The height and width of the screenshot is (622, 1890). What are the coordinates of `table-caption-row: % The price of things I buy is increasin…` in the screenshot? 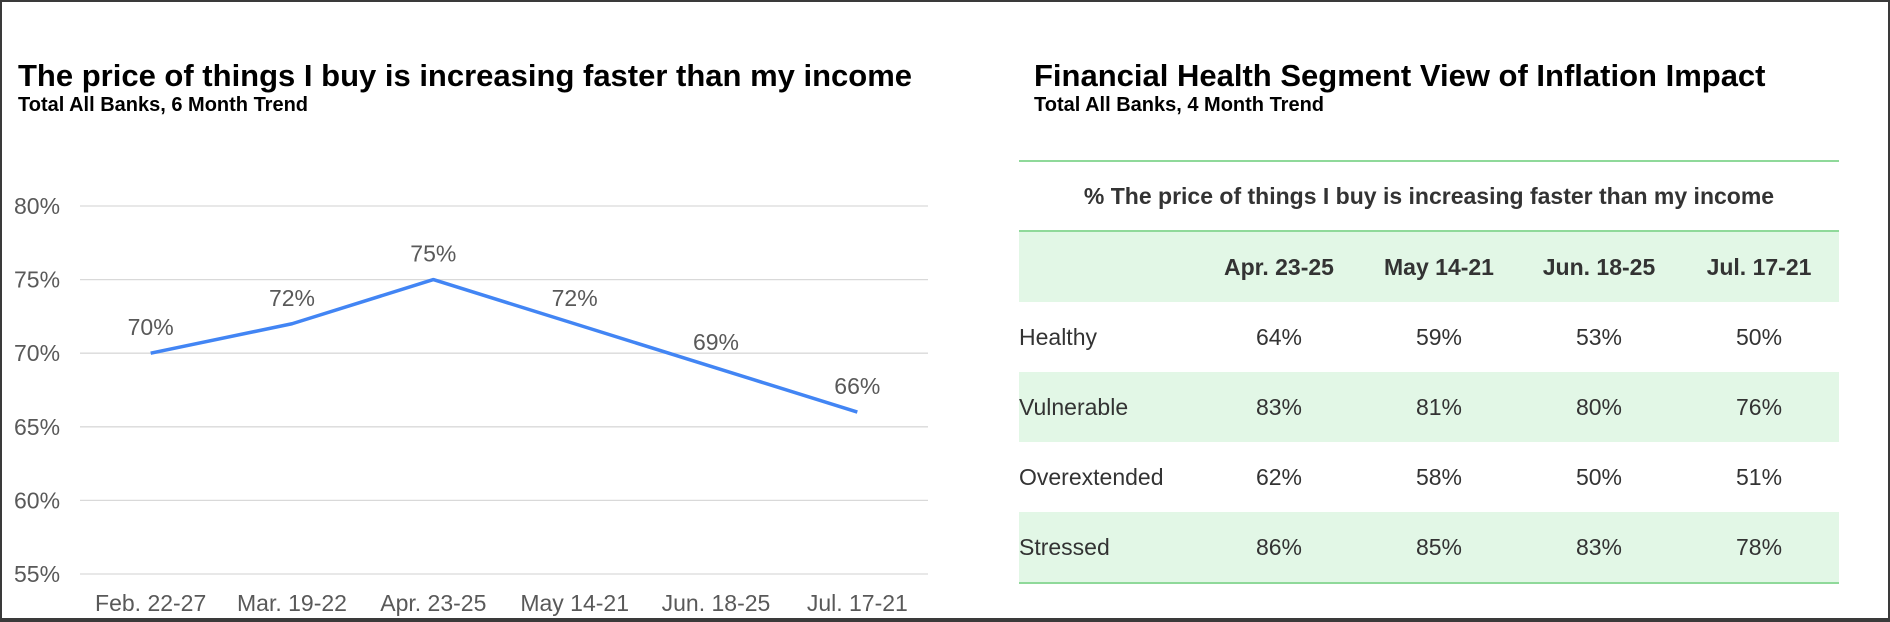 It's located at (1429, 196).